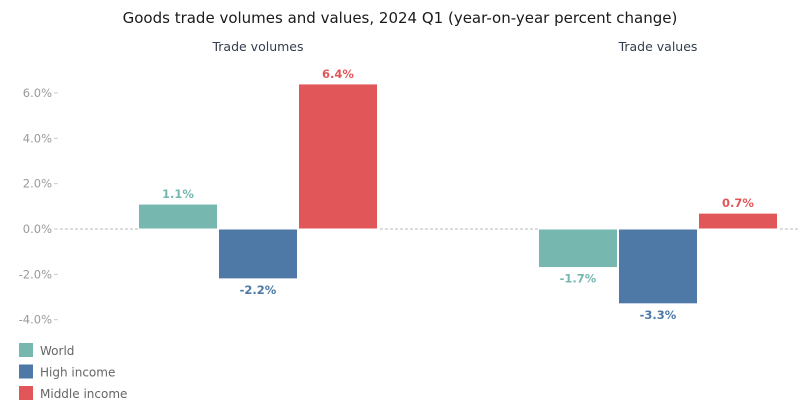 The width and height of the screenshot is (800, 415). What do you see at coordinates (257, 46) in the screenshot?
I see `panel-title-volumes: Trade volumes` at bounding box center [257, 46].